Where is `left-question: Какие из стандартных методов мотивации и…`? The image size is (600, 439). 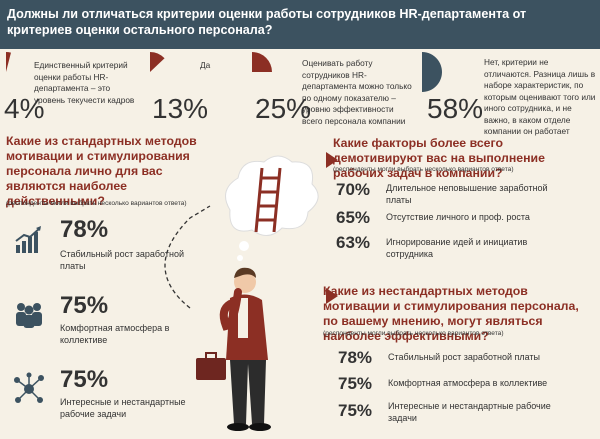 left-question: Какие из стандартных методов мотивации и… is located at coordinates (101, 171).